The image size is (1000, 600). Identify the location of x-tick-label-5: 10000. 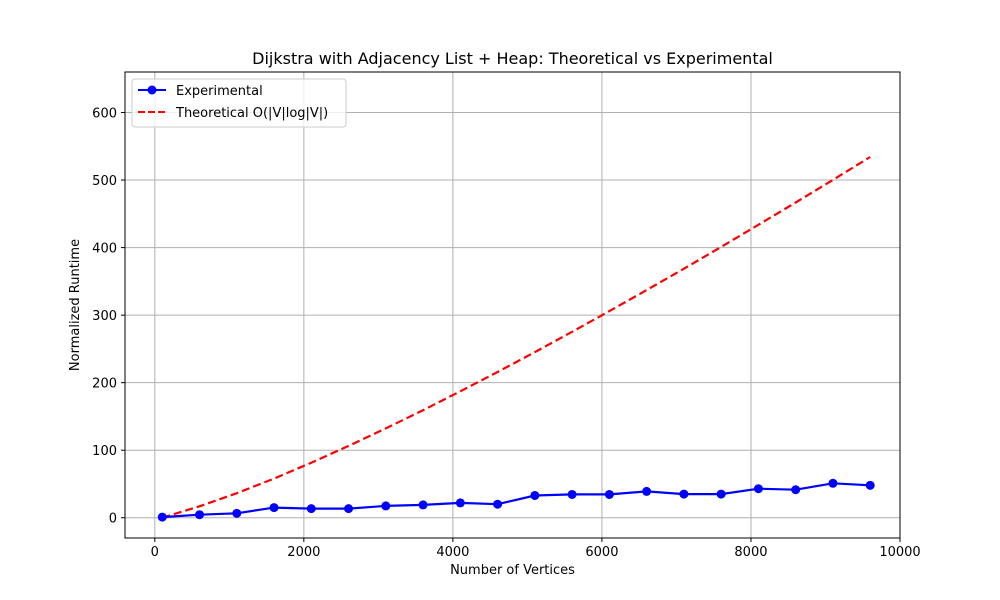
(899, 552).